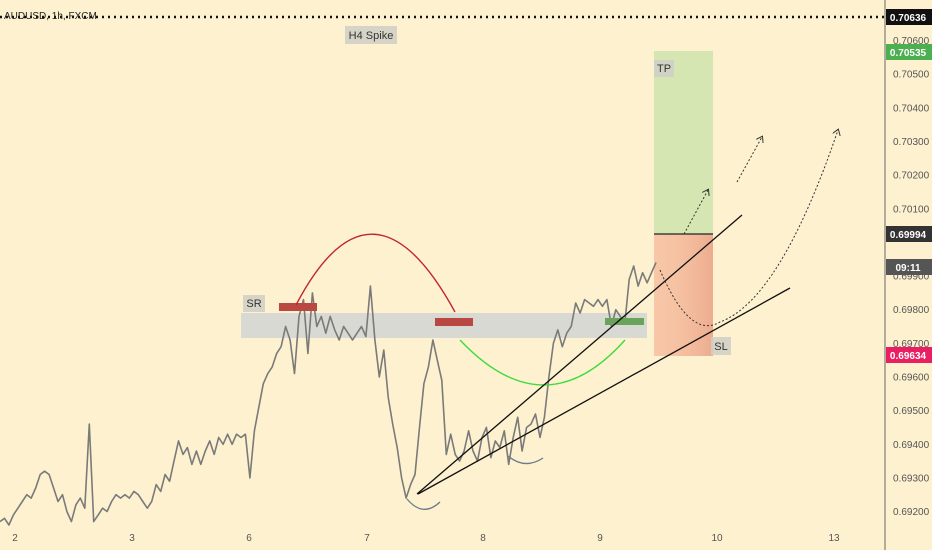  I want to click on tp-price-tag: 0.70535, so click(909, 52).